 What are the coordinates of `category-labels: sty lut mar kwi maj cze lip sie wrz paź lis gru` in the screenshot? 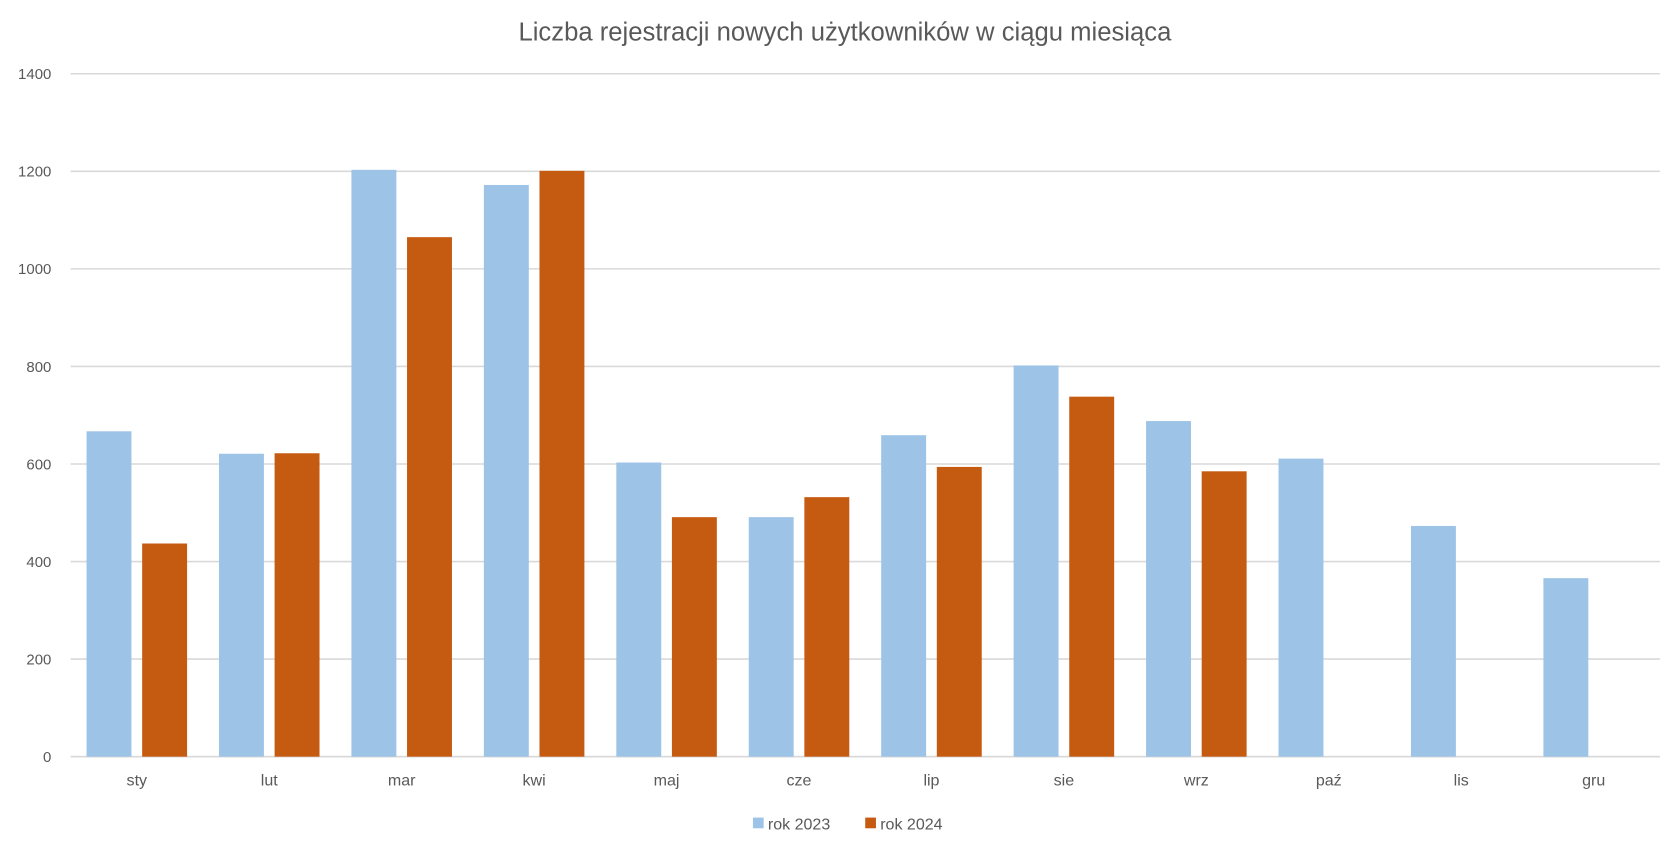 It's located at (866, 781).